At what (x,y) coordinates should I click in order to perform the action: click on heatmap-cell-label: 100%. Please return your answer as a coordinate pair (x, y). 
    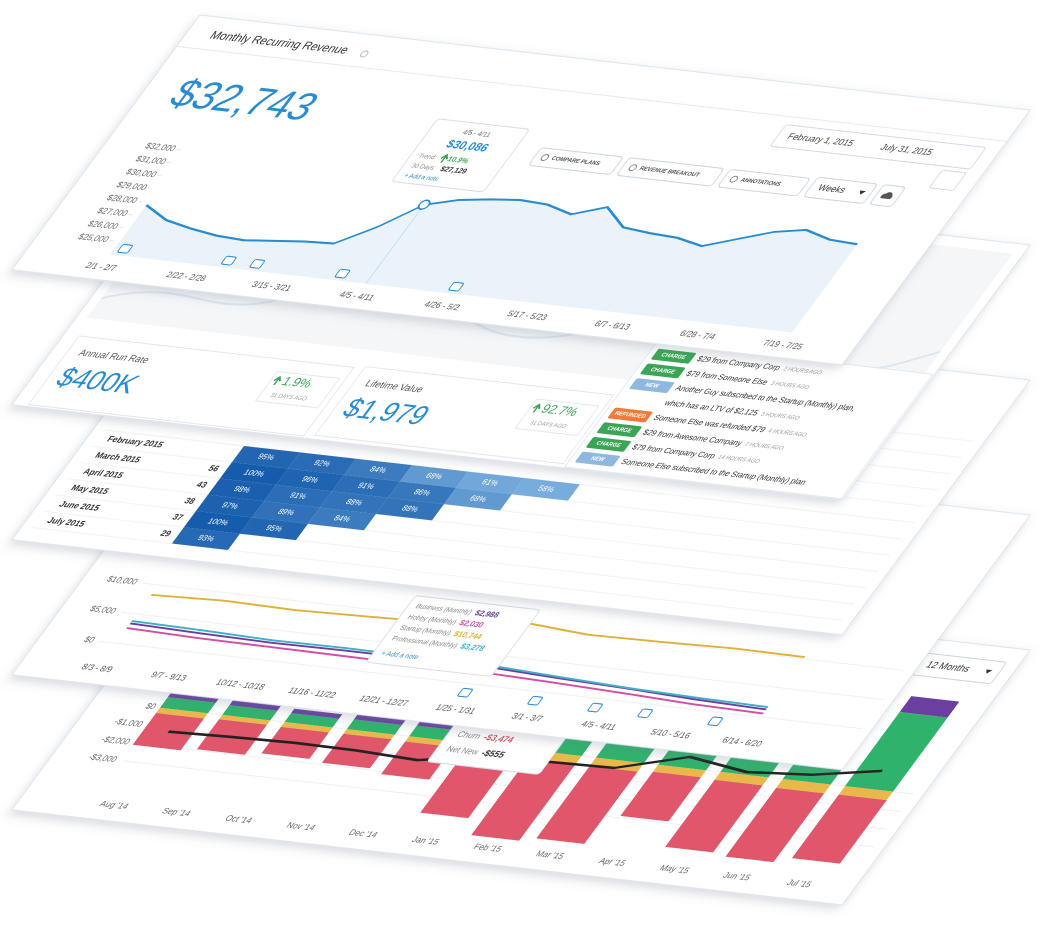
    Looking at the image, I should click on (219, 521).